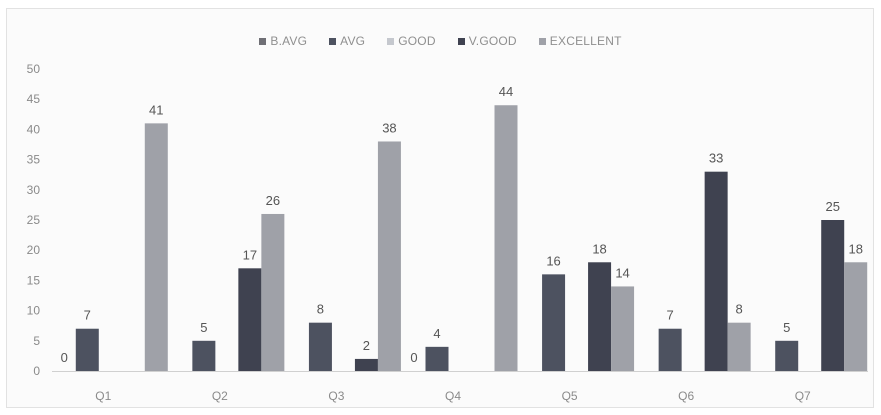 The width and height of the screenshot is (881, 415). What do you see at coordinates (320, 346) in the screenshot?
I see `bar-q3-avg` at bounding box center [320, 346].